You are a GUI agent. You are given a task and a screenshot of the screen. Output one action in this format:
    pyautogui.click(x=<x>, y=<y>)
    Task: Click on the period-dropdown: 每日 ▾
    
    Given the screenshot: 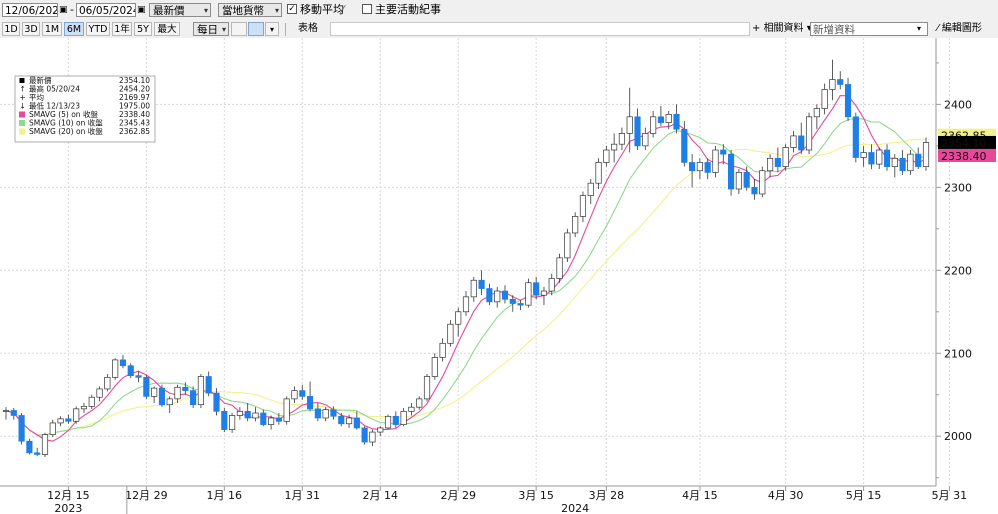 What is the action you would take?
    pyautogui.click(x=211, y=29)
    